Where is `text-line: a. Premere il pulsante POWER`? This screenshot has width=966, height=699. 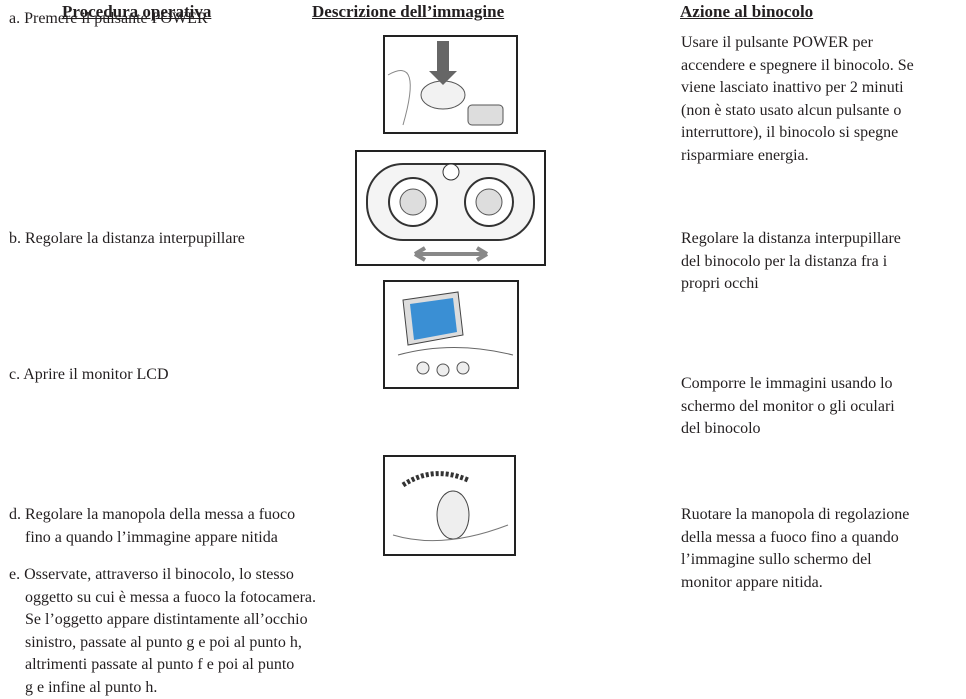
text-line: a. Premere il pulsante POWER is located at coordinates (108, 19).